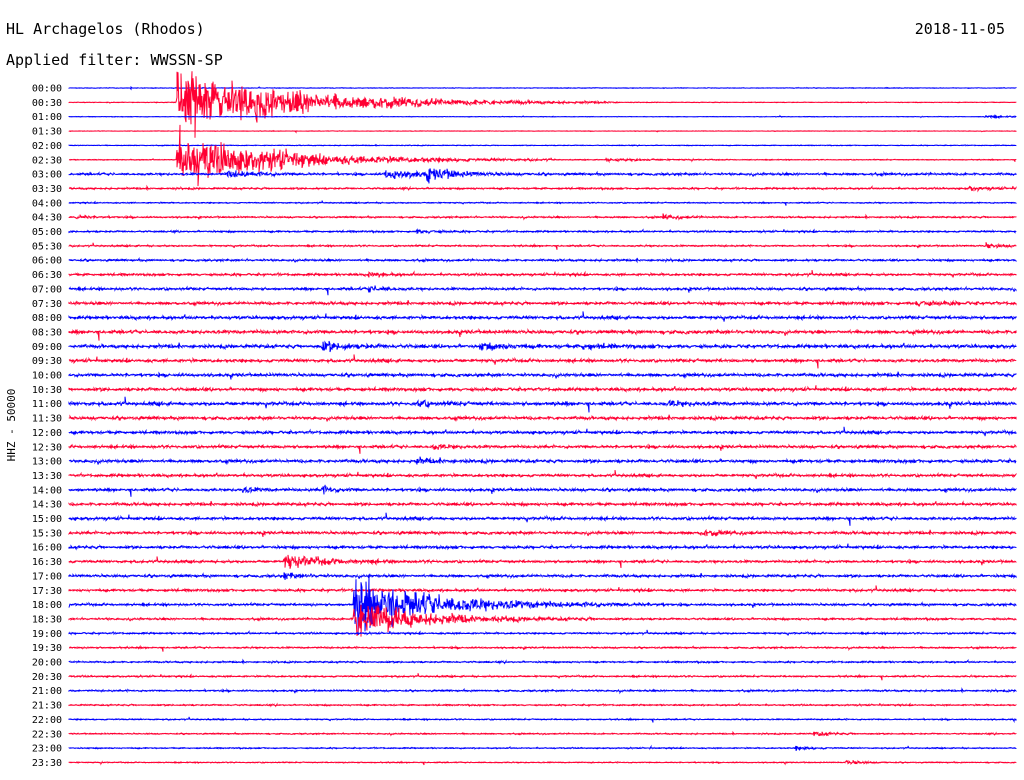 This screenshot has height=780, width=1024. What do you see at coordinates (47, 505) in the screenshot?
I see `time-label: 14:30` at bounding box center [47, 505].